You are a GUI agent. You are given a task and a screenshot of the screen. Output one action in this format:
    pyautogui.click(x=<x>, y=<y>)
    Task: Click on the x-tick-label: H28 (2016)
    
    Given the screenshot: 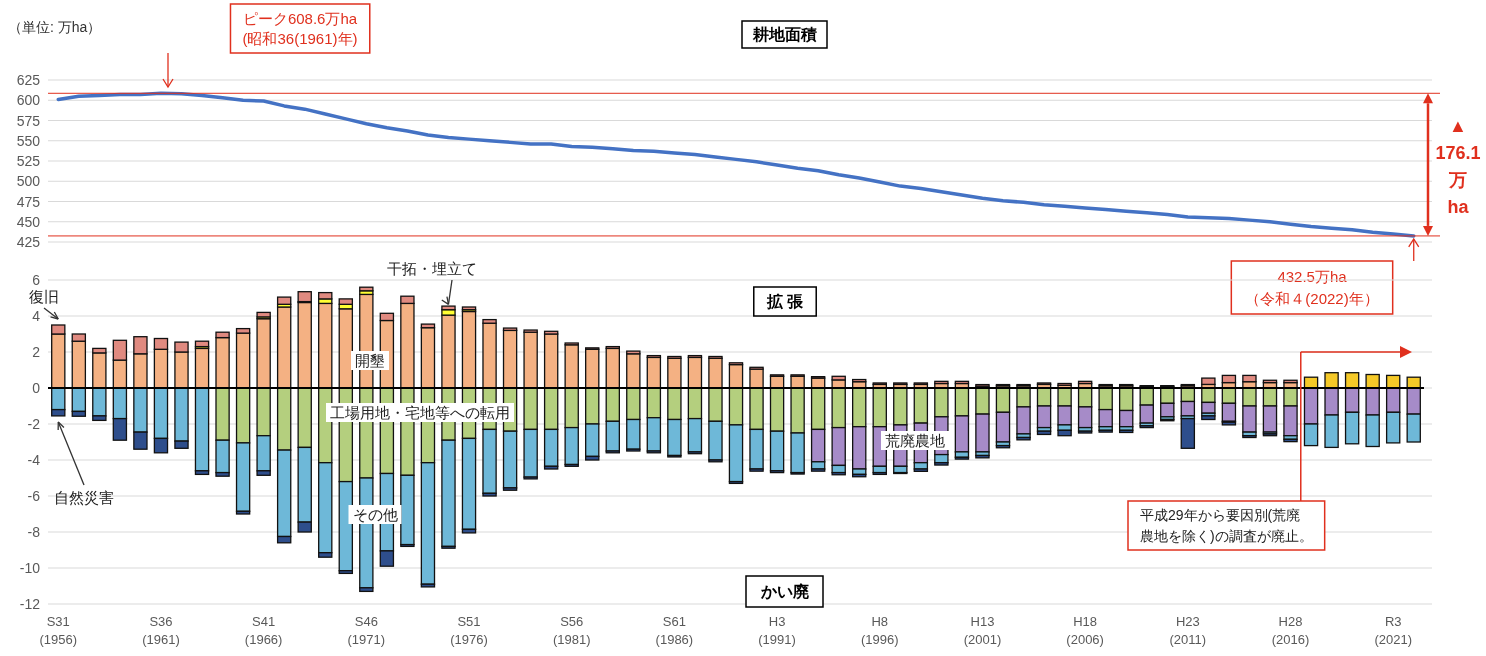 What is the action you would take?
    pyautogui.click(x=1290, y=630)
    